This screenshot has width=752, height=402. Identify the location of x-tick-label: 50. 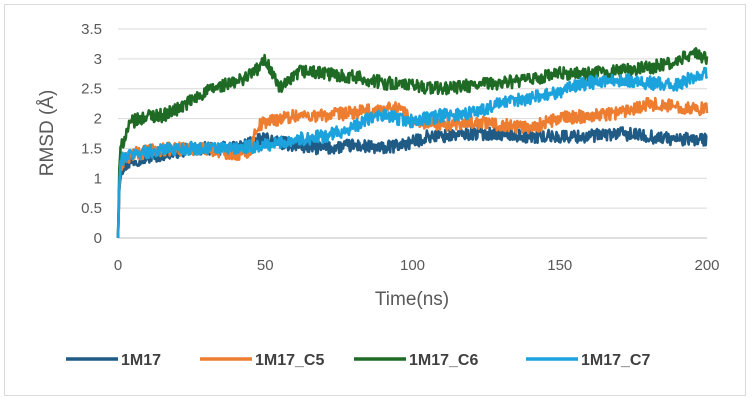
(265, 265).